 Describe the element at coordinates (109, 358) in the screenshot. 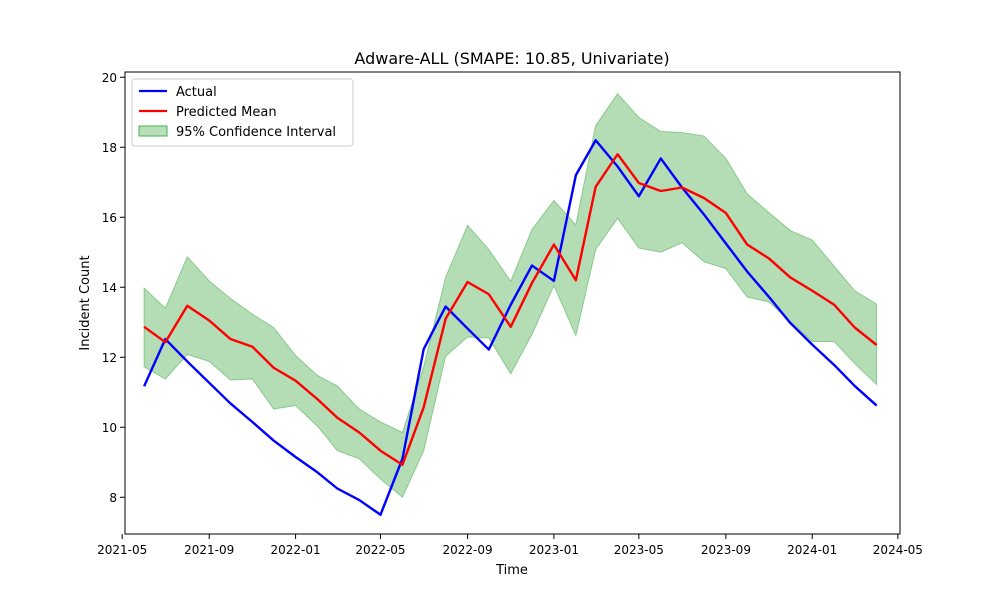

I see `y-tick-label: 12` at that location.